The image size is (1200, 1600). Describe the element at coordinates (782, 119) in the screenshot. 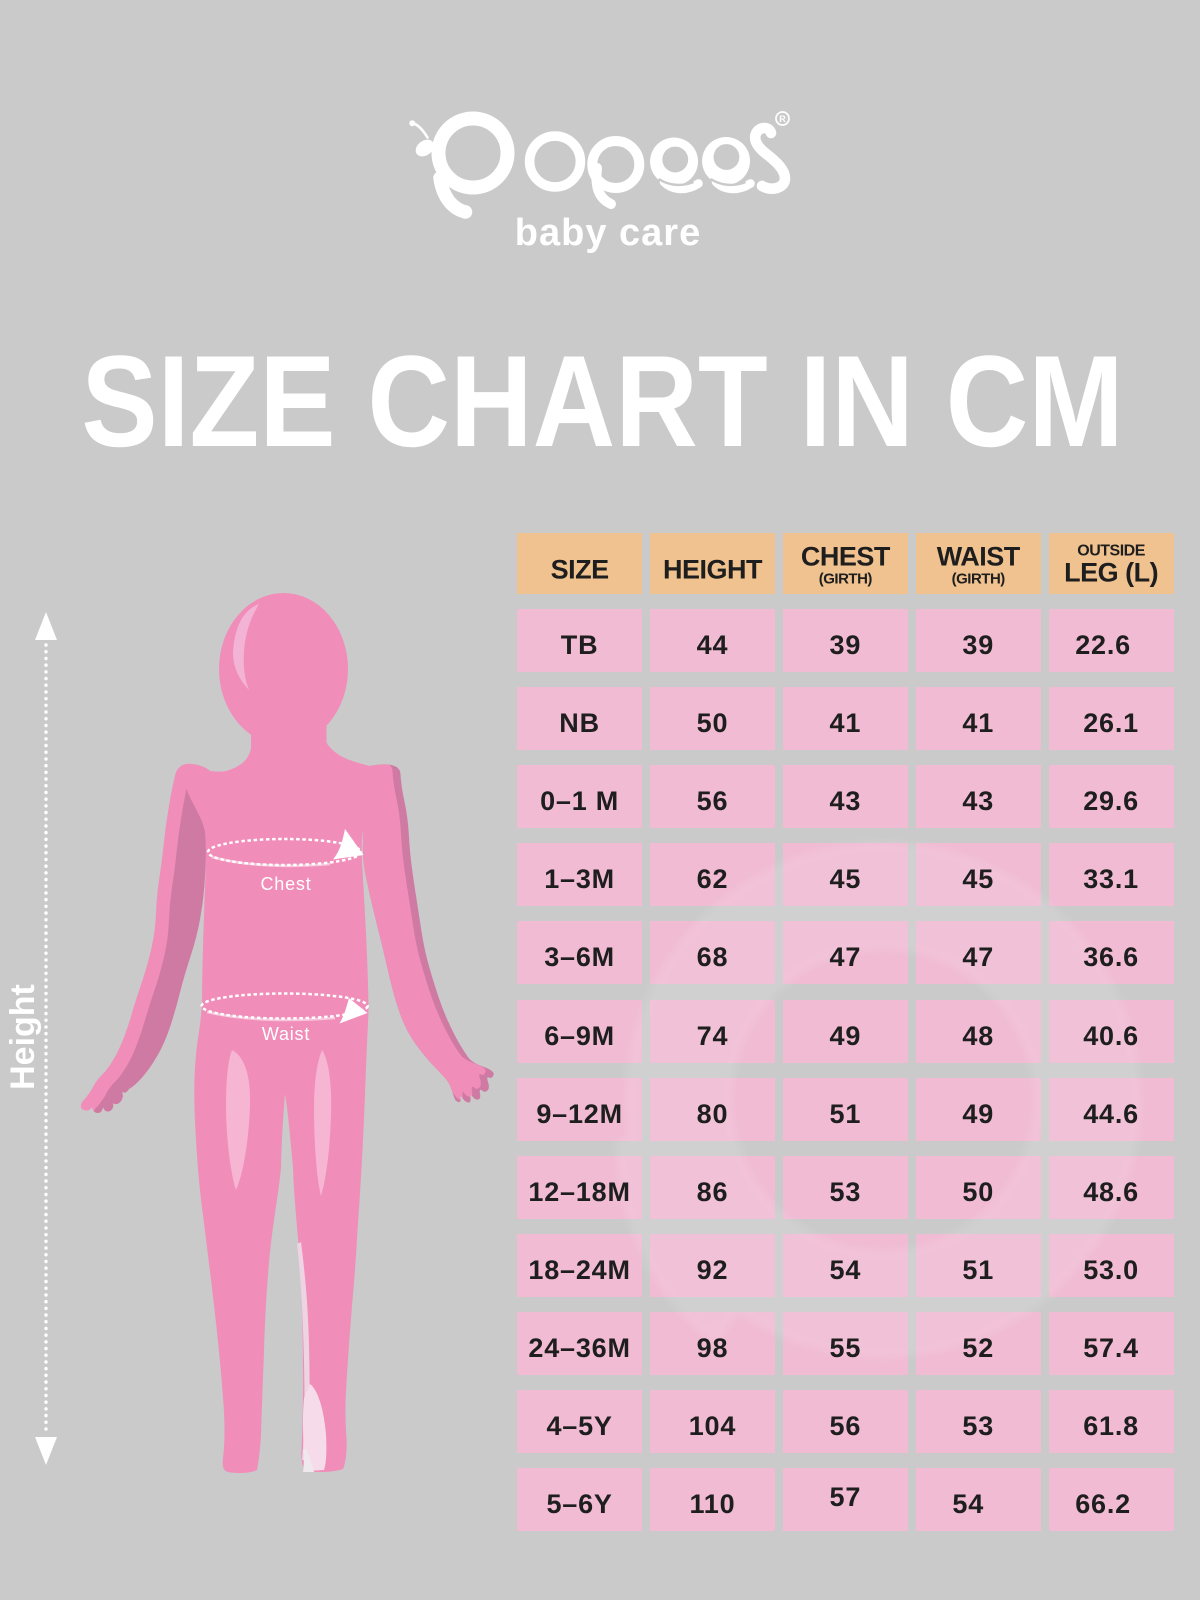

I see `svg-text: R` at that location.